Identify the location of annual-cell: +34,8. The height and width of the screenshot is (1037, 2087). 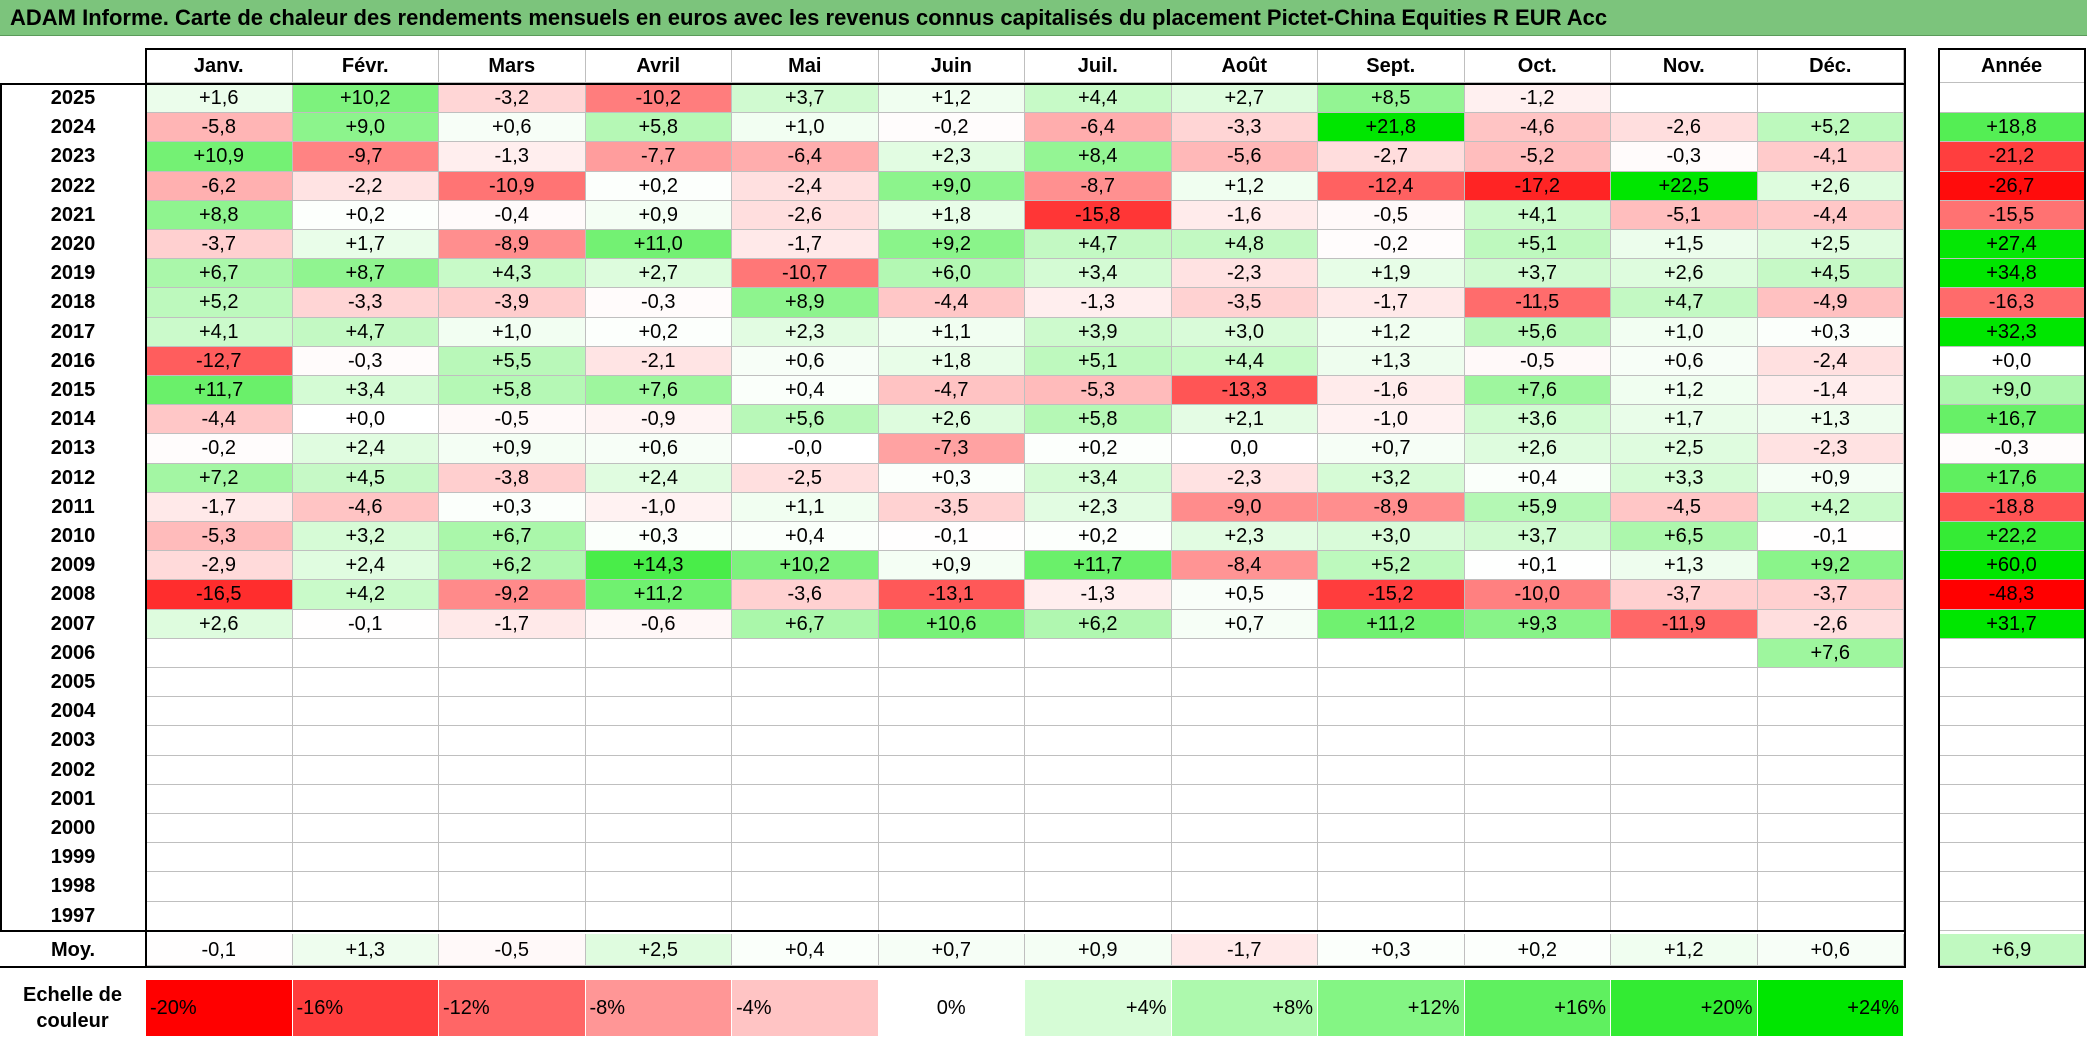
(2012, 274).